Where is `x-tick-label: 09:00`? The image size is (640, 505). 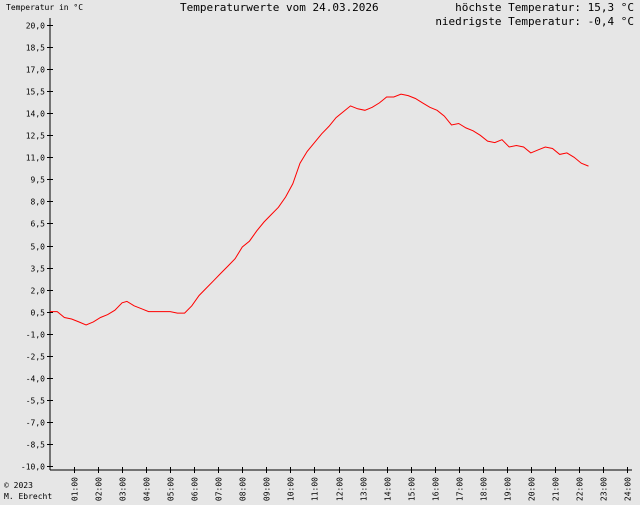
x-tick-label: 09:00 is located at coordinates (267, 489).